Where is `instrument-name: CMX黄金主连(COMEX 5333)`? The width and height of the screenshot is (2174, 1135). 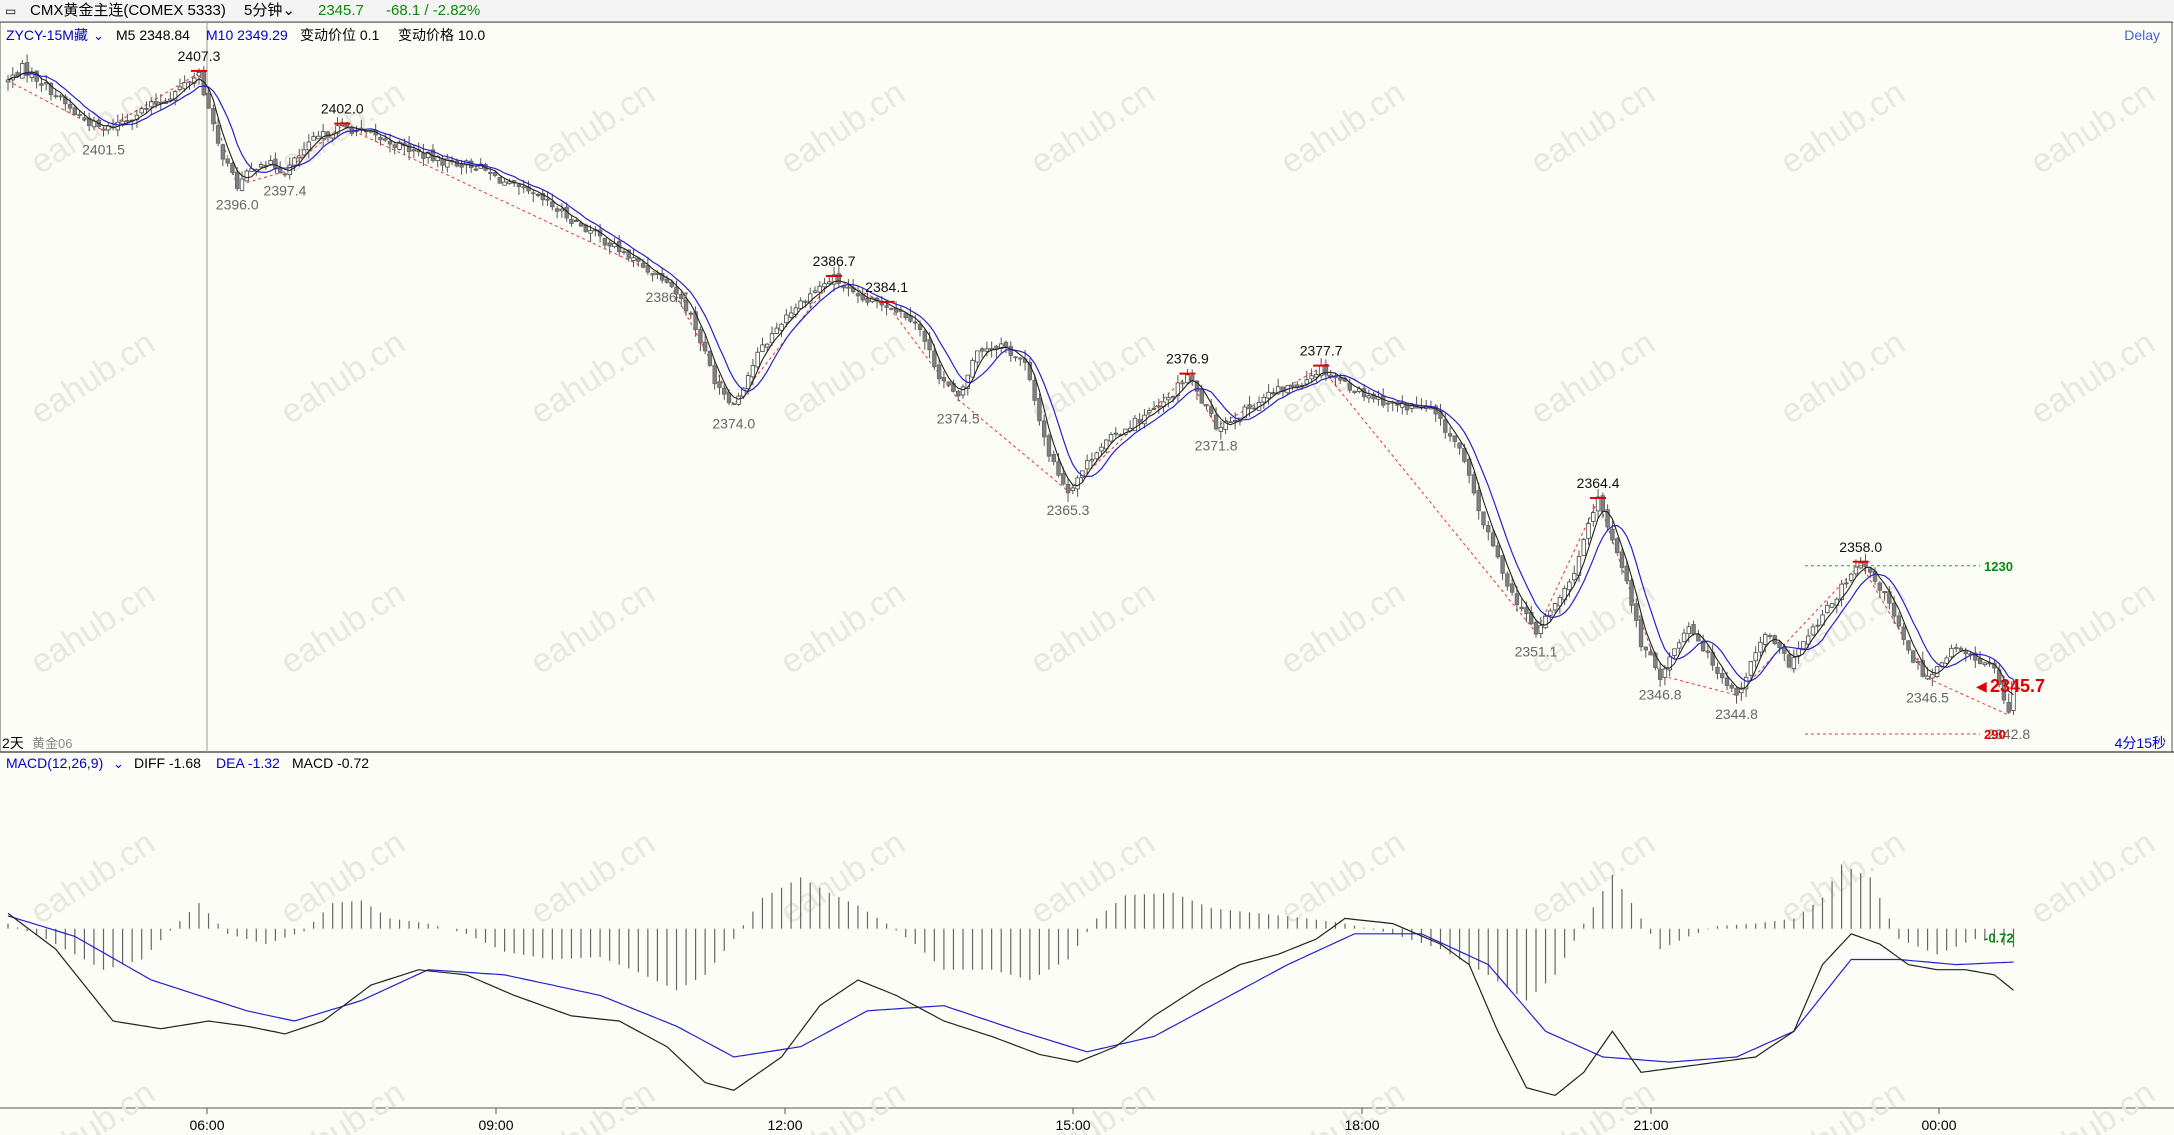
instrument-name: CMX黄金主连(COMEX 5333) is located at coordinates (128, 10).